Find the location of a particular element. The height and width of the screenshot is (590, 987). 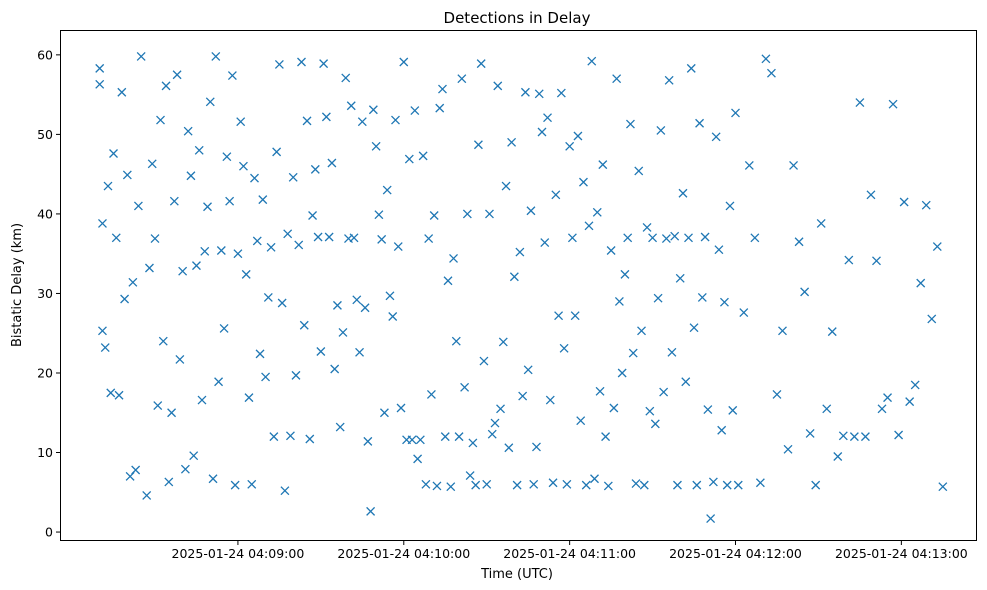

y-axis-label: Bistatic Delay (km) is located at coordinates (17, 285).